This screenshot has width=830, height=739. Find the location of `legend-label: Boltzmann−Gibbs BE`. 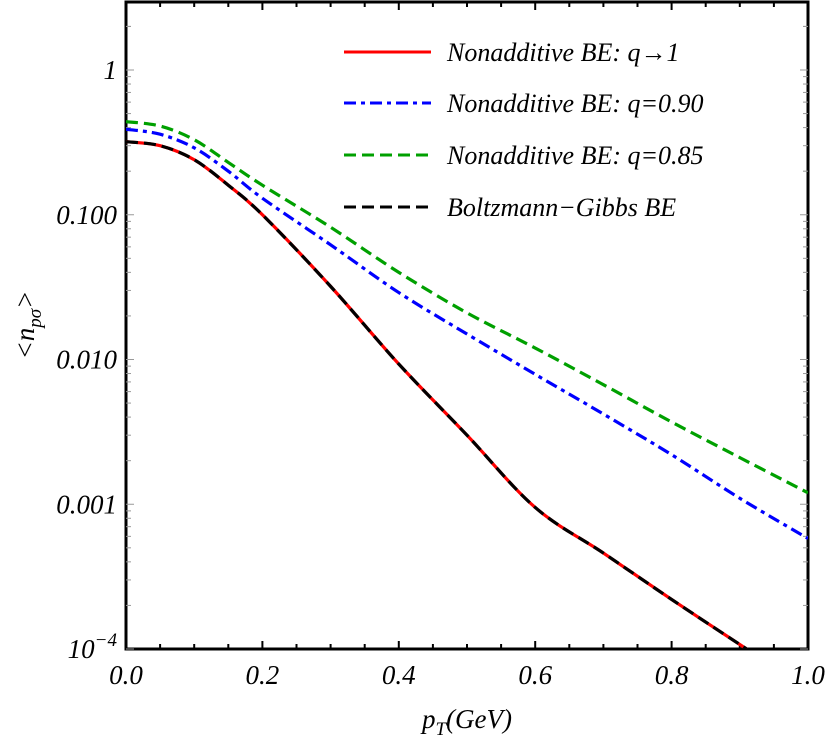

legend-label: Boltzmann−Gibbs BE is located at coordinates (561, 207).